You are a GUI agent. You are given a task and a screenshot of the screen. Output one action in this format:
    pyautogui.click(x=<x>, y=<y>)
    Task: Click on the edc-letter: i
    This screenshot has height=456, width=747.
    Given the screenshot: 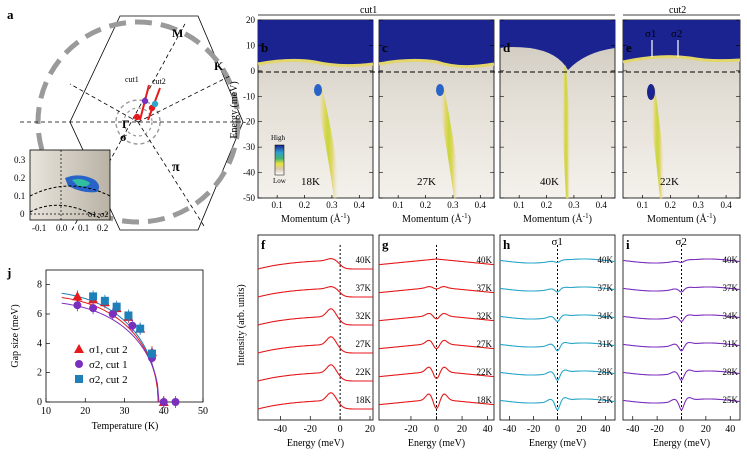 What is the action you would take?
    pyautogui.click(x=628, y=244)
    